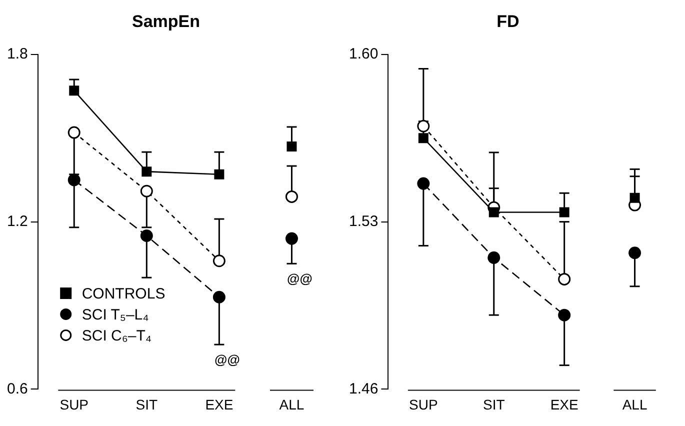 The width and height of the screenshot is (685, 426). I want to click on legend-label: SCI C₆–T₄, so click(117, 335).